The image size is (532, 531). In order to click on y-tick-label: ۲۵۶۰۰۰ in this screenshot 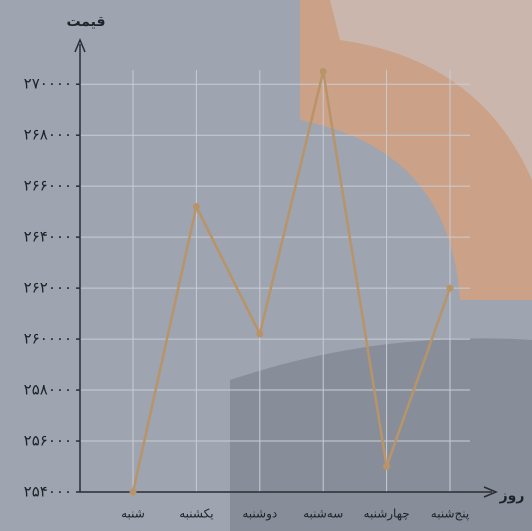, I will do `click(48, 441)`.